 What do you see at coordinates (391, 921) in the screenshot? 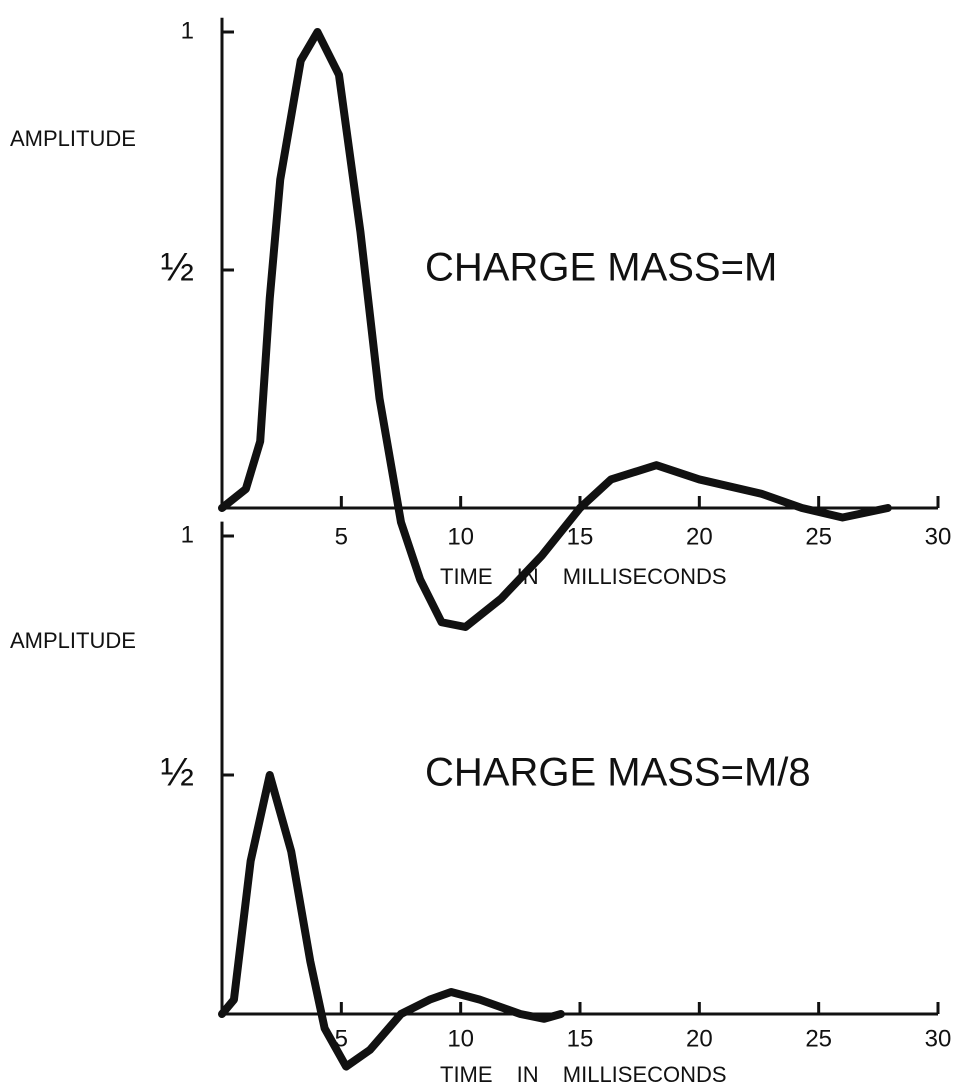
I see `curve` at bounding box center [391, 921].